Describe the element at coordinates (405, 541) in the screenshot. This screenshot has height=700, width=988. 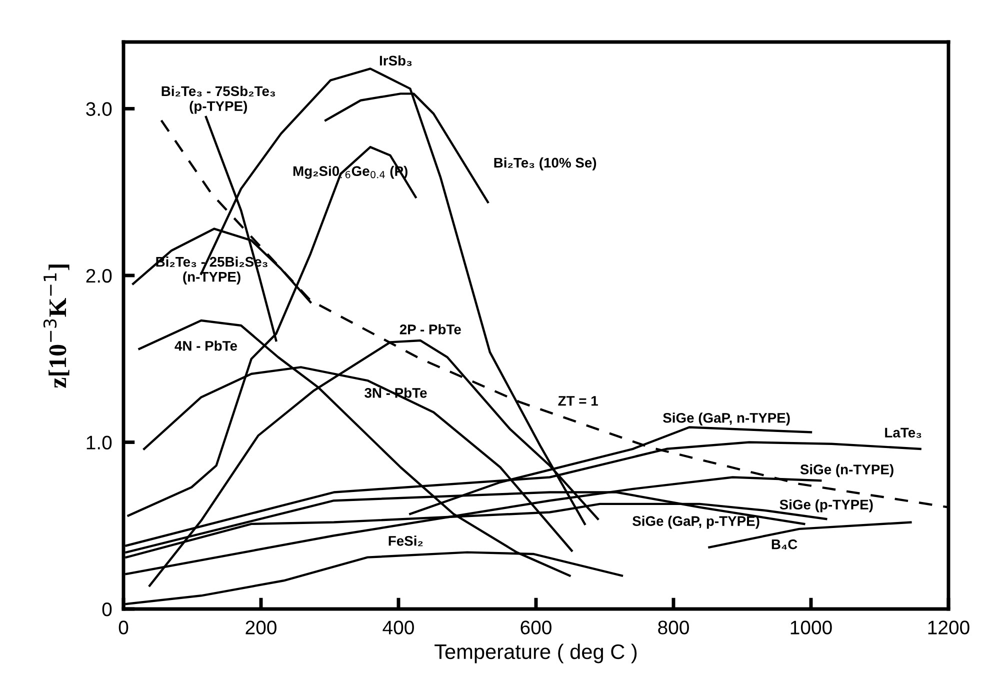
I see `series-label: FeSi₂` at that location.